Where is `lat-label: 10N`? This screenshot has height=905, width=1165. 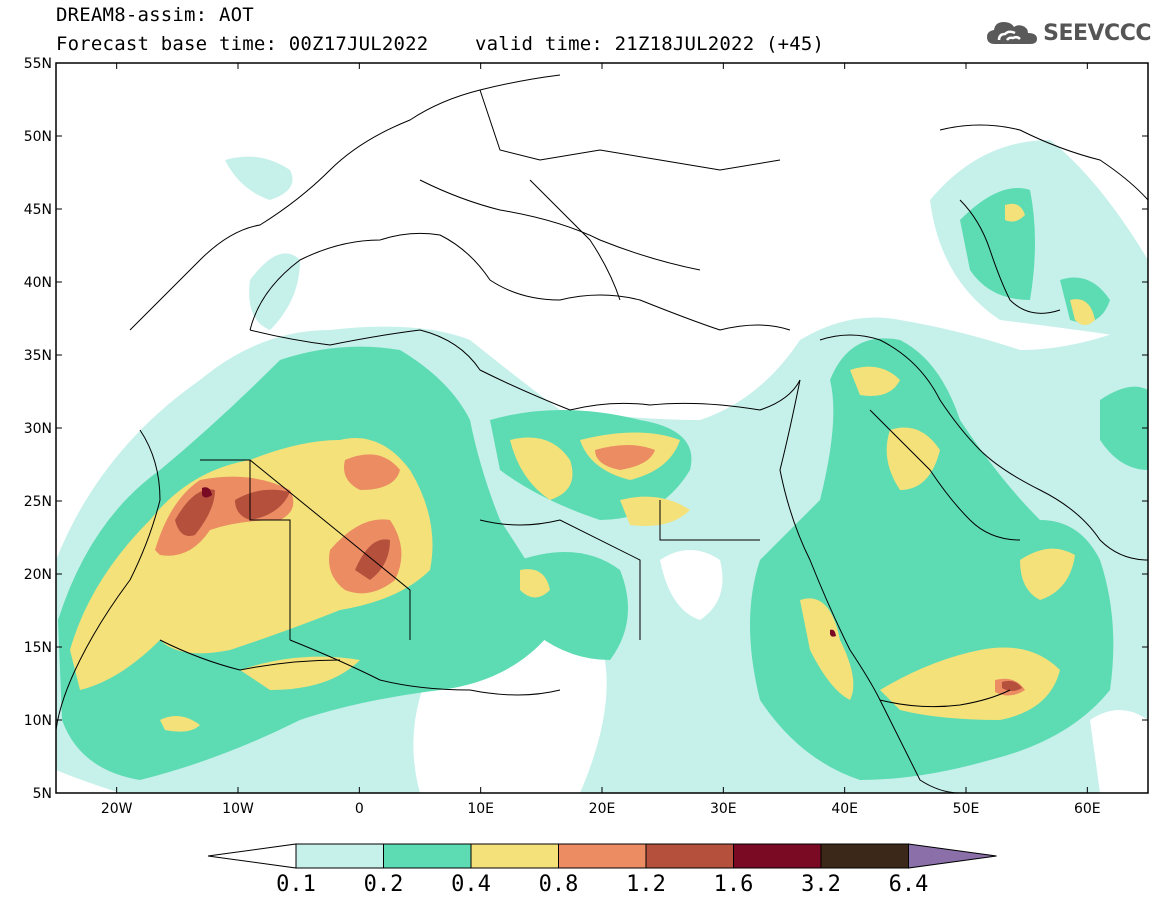 lat-label: 10N is located at coordinates (38, 721).